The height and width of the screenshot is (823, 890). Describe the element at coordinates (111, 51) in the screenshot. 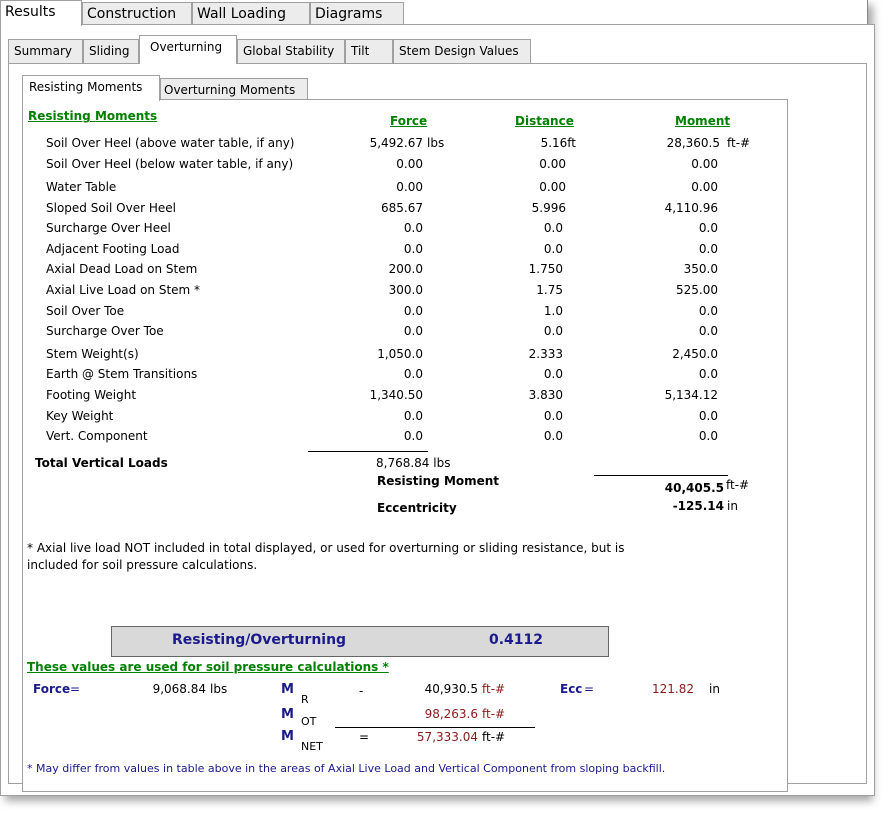

I see `tab-sliding: Sliding` at that location.